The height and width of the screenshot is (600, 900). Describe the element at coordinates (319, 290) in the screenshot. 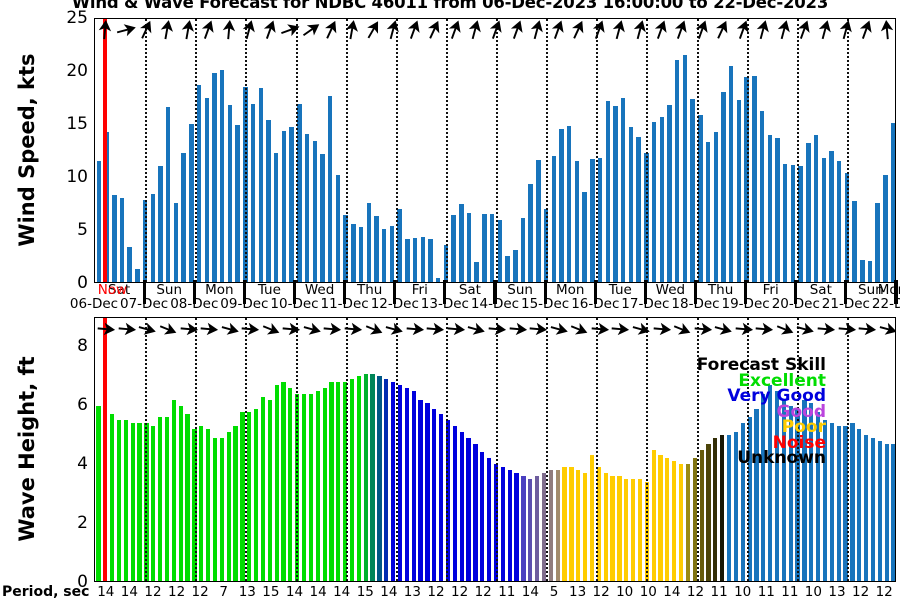

I see `day-name-label: Wed` at that location.